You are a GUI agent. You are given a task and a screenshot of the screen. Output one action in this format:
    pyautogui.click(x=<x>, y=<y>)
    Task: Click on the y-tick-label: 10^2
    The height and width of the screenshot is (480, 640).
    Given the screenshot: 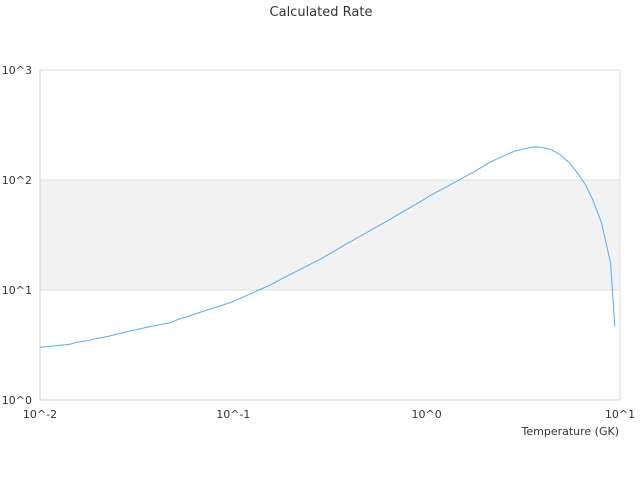 What is the action you would take?
    pyautogui.click(x=17, y=180)
    